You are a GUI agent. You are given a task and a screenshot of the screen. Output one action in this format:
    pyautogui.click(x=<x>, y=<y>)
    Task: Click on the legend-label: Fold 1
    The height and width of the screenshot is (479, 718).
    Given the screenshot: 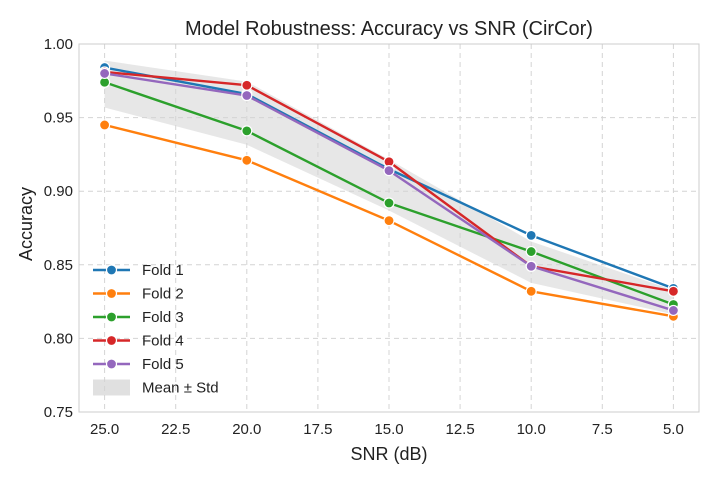 What is the action you would take?
    pyautogui.click(x=163, y=270)
    